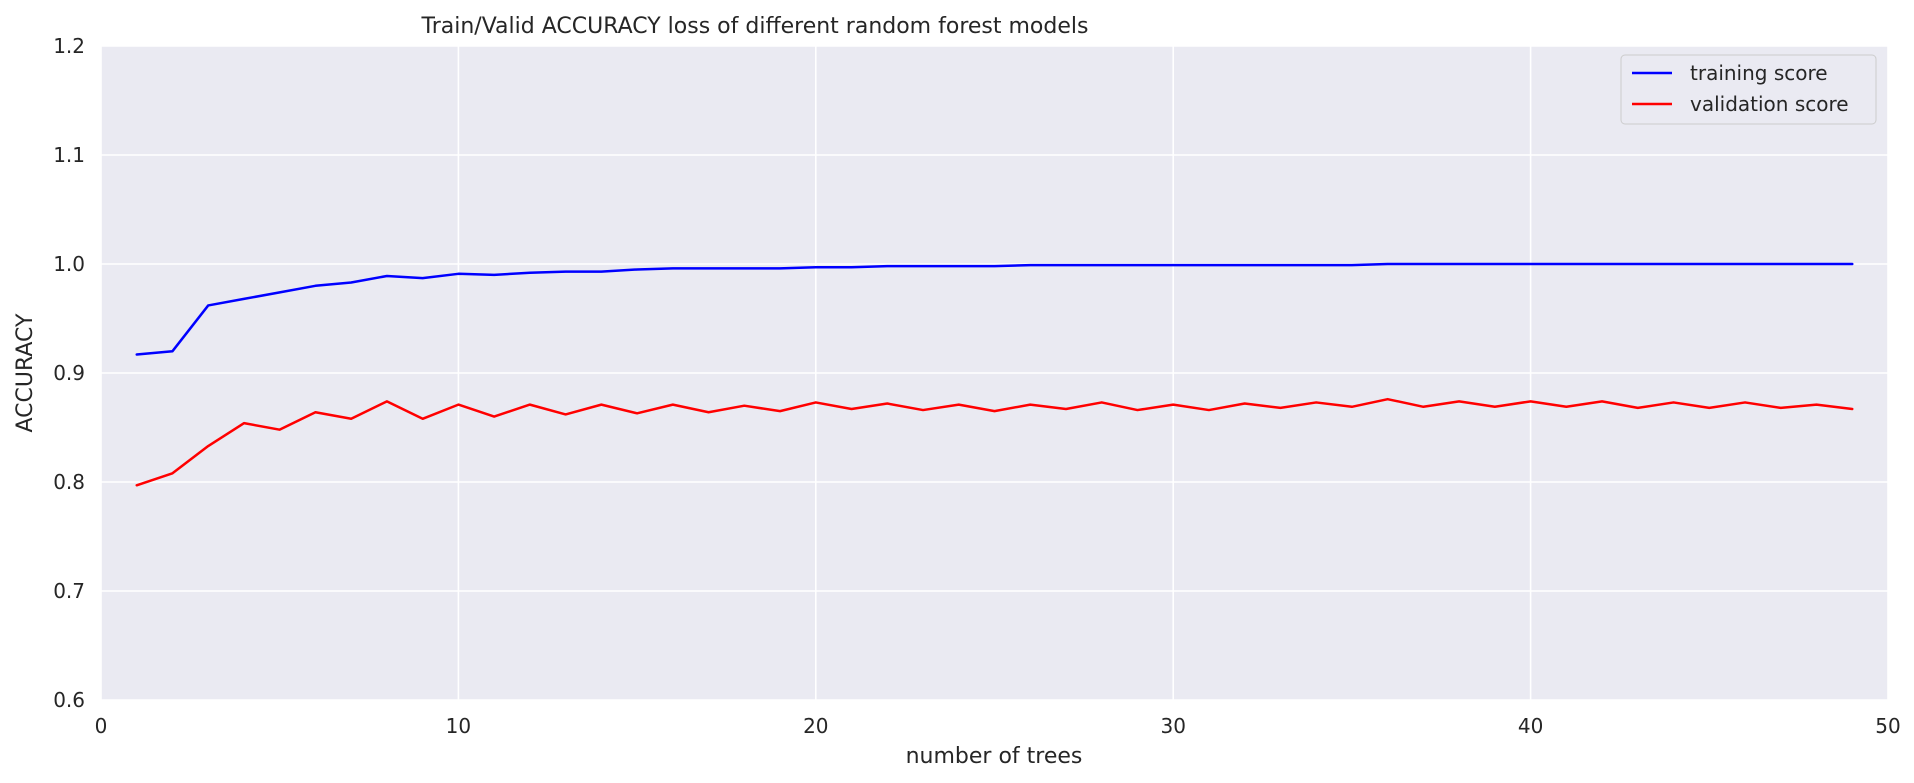 The height and width of the screenshot is (783, 1914). Describe the element at coordinates (815, 726) in the screenshot. I see `x-tick-label: 20` at that location.